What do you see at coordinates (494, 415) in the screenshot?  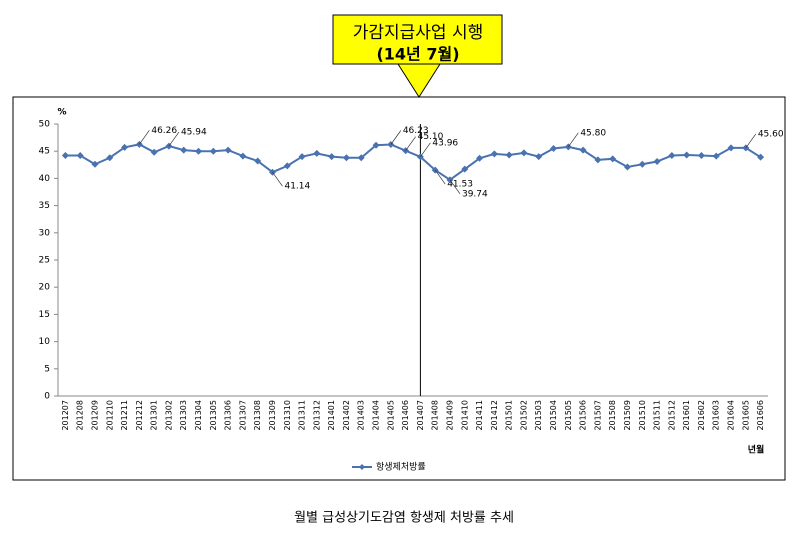 I see `x-tick-label: 201412` at bounding box center [494, 415].